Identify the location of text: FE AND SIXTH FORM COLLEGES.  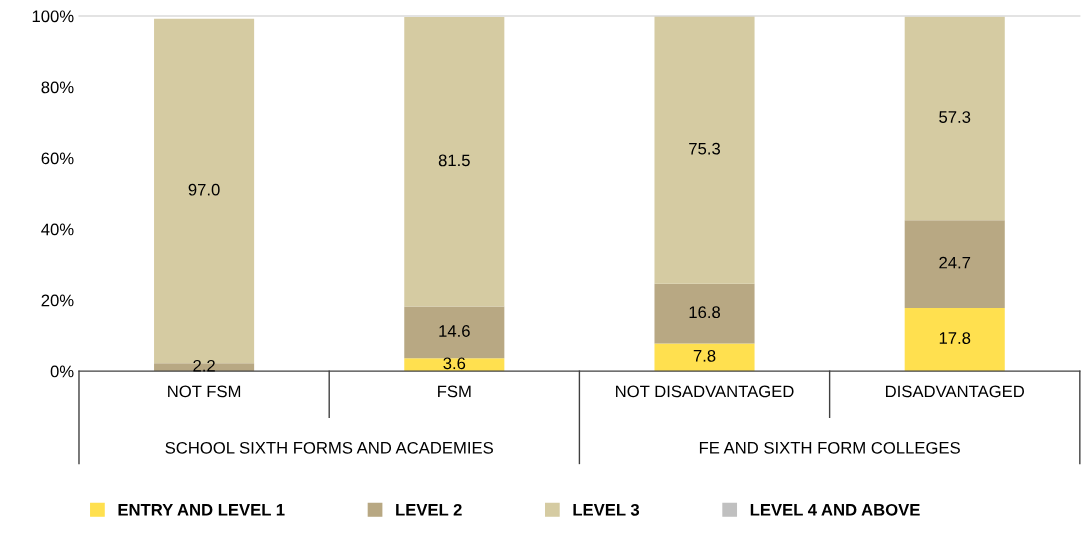
(829, 447).